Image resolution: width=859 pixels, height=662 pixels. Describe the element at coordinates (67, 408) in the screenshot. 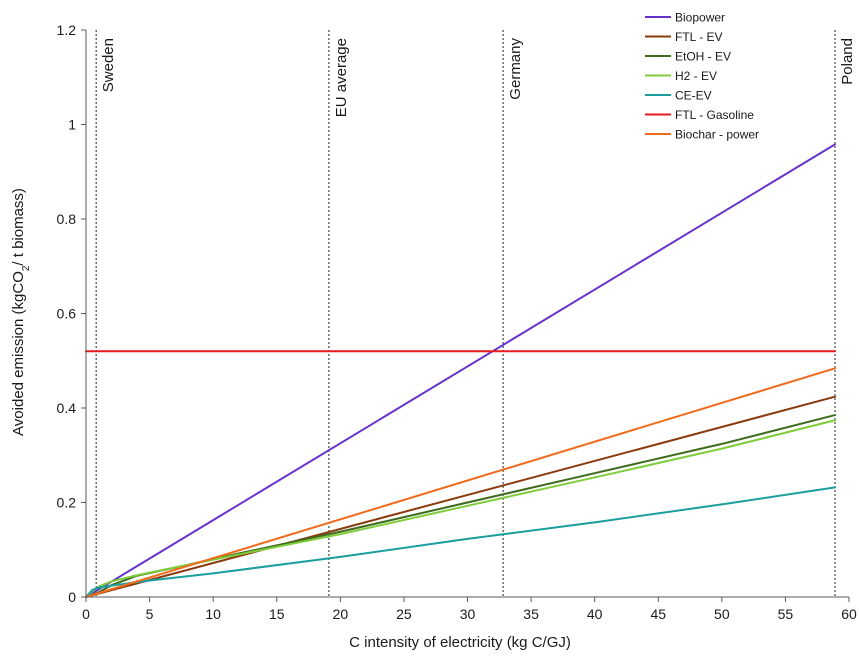

I see `y-tick-label: 0.4` at that location.